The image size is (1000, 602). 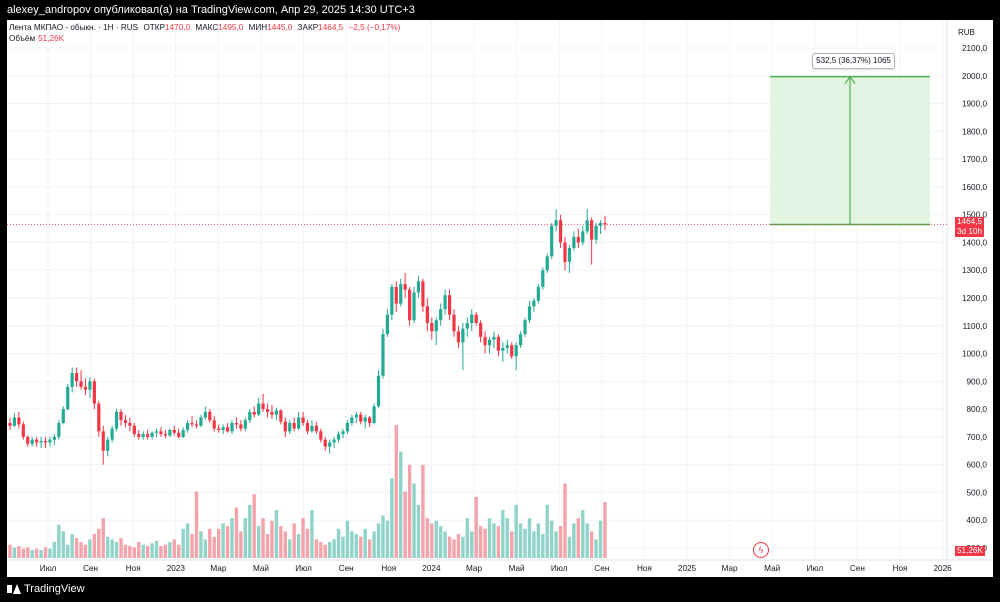 I want to click on price-tick-label: 800,0, so click(x=977, y=409).